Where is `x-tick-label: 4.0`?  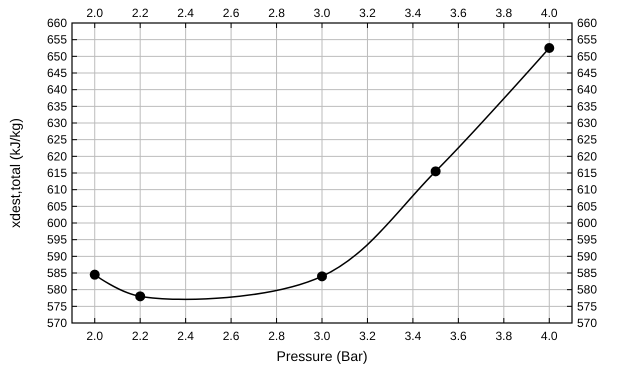
x-tick-label: 4.0 is located at coordinates (549, 13).